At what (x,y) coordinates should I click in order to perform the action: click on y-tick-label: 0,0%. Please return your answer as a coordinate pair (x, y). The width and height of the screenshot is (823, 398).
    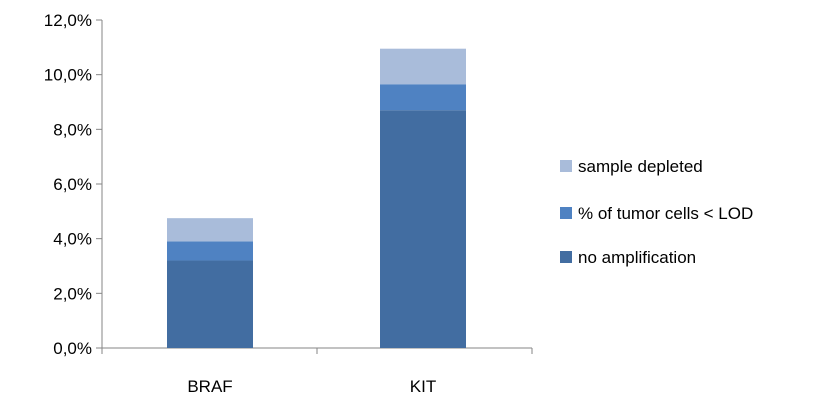
    Looking at the image, I should click on (72, 348).